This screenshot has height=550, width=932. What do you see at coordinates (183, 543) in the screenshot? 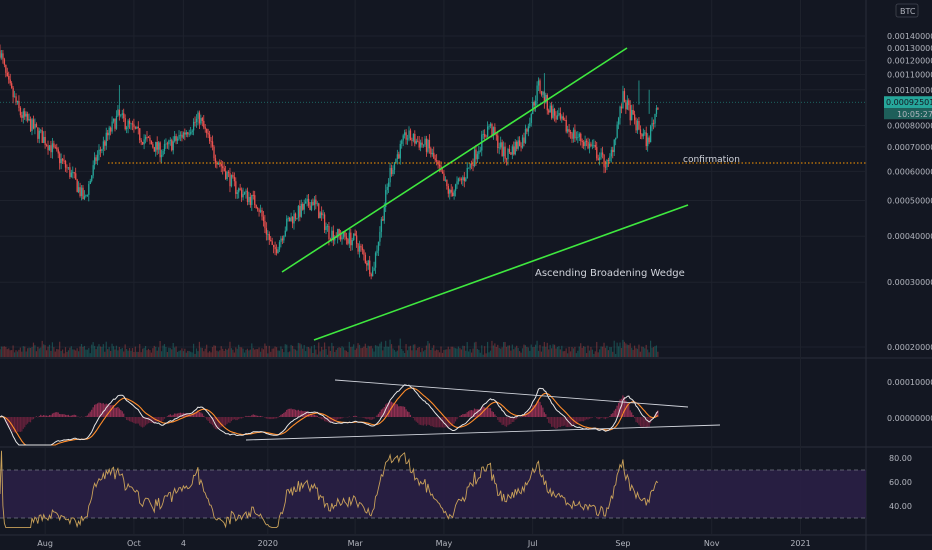
I see `time-tick-label: 4` at bounding box center [183, 543].